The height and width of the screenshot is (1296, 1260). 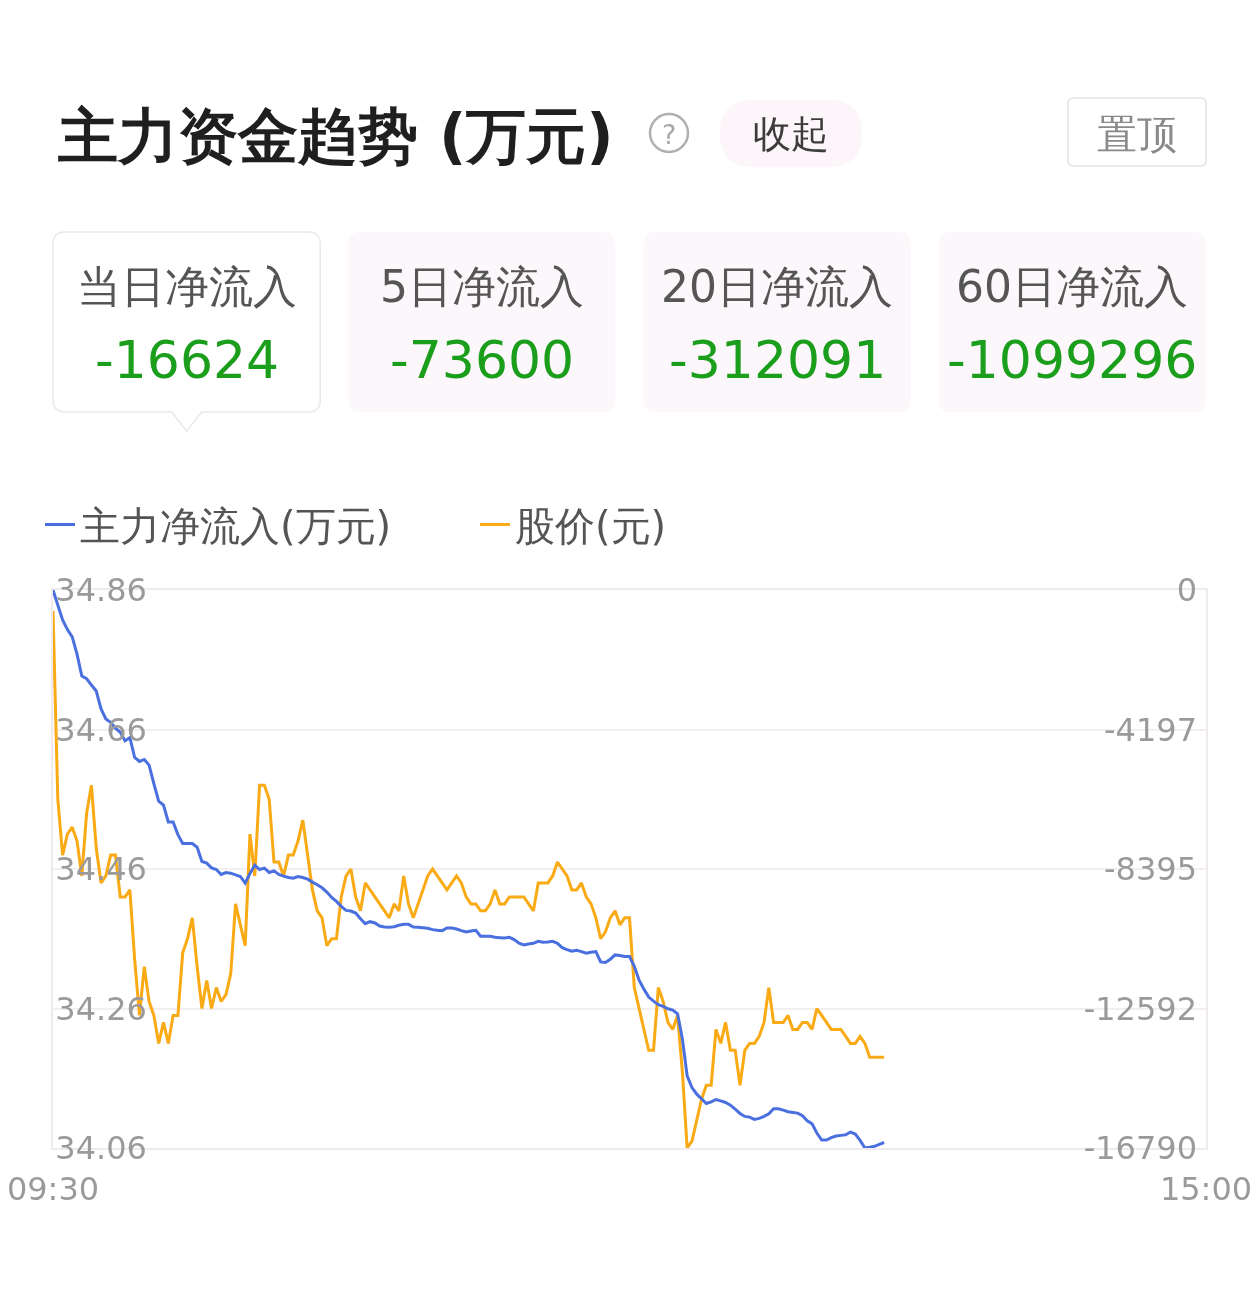 I want to click on data-label: -1099296, so click(x=1072, y=360).